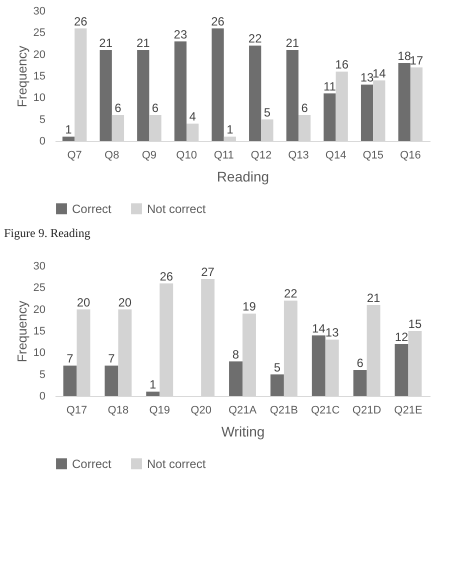 This screenshot has height=573, width=466. What do you see at coordinates (405, 56) in the screenshot?
I see `data-label: 18` at bounding box center [405, 56].